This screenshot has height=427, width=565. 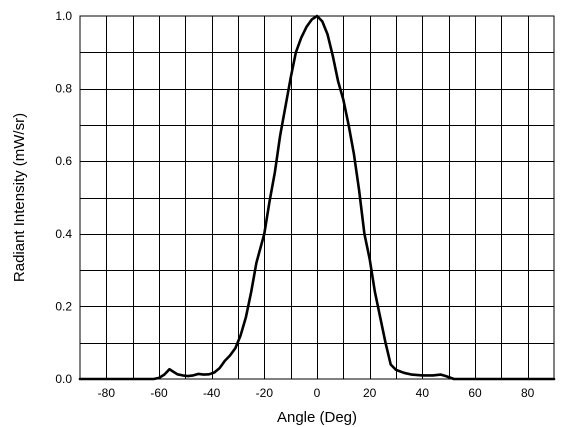 I want to click on y-tick-label: 0.8, so click(x=63, y=89).